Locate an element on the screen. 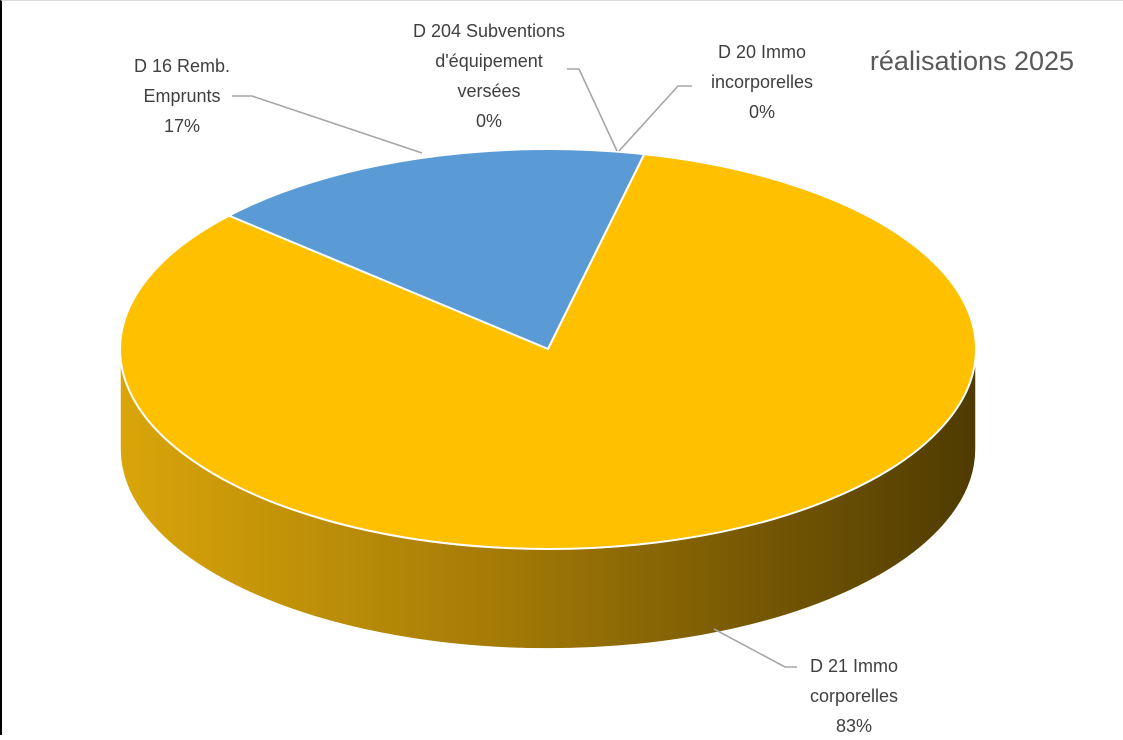 The image size is (1123, 740). data-label-d20: D 20 Immo incorporelles 0% is located at coordinates (762, 82).